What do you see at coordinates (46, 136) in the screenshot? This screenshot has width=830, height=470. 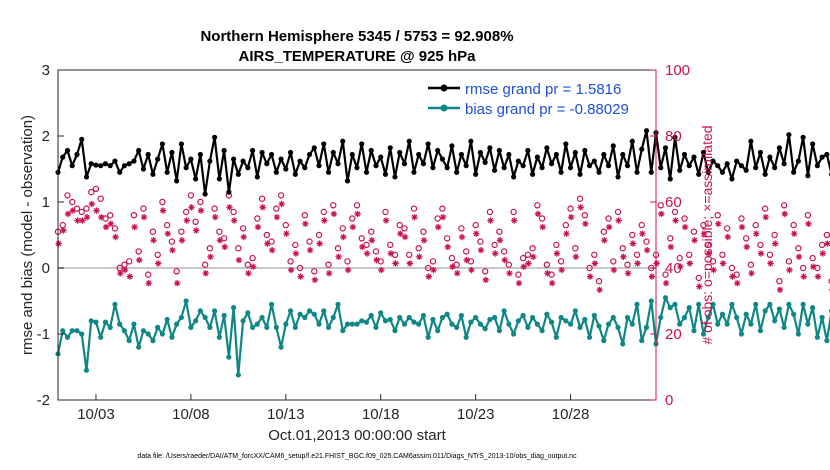 I see `y-tick-label-4: 2` at bounding box center [46, 136].